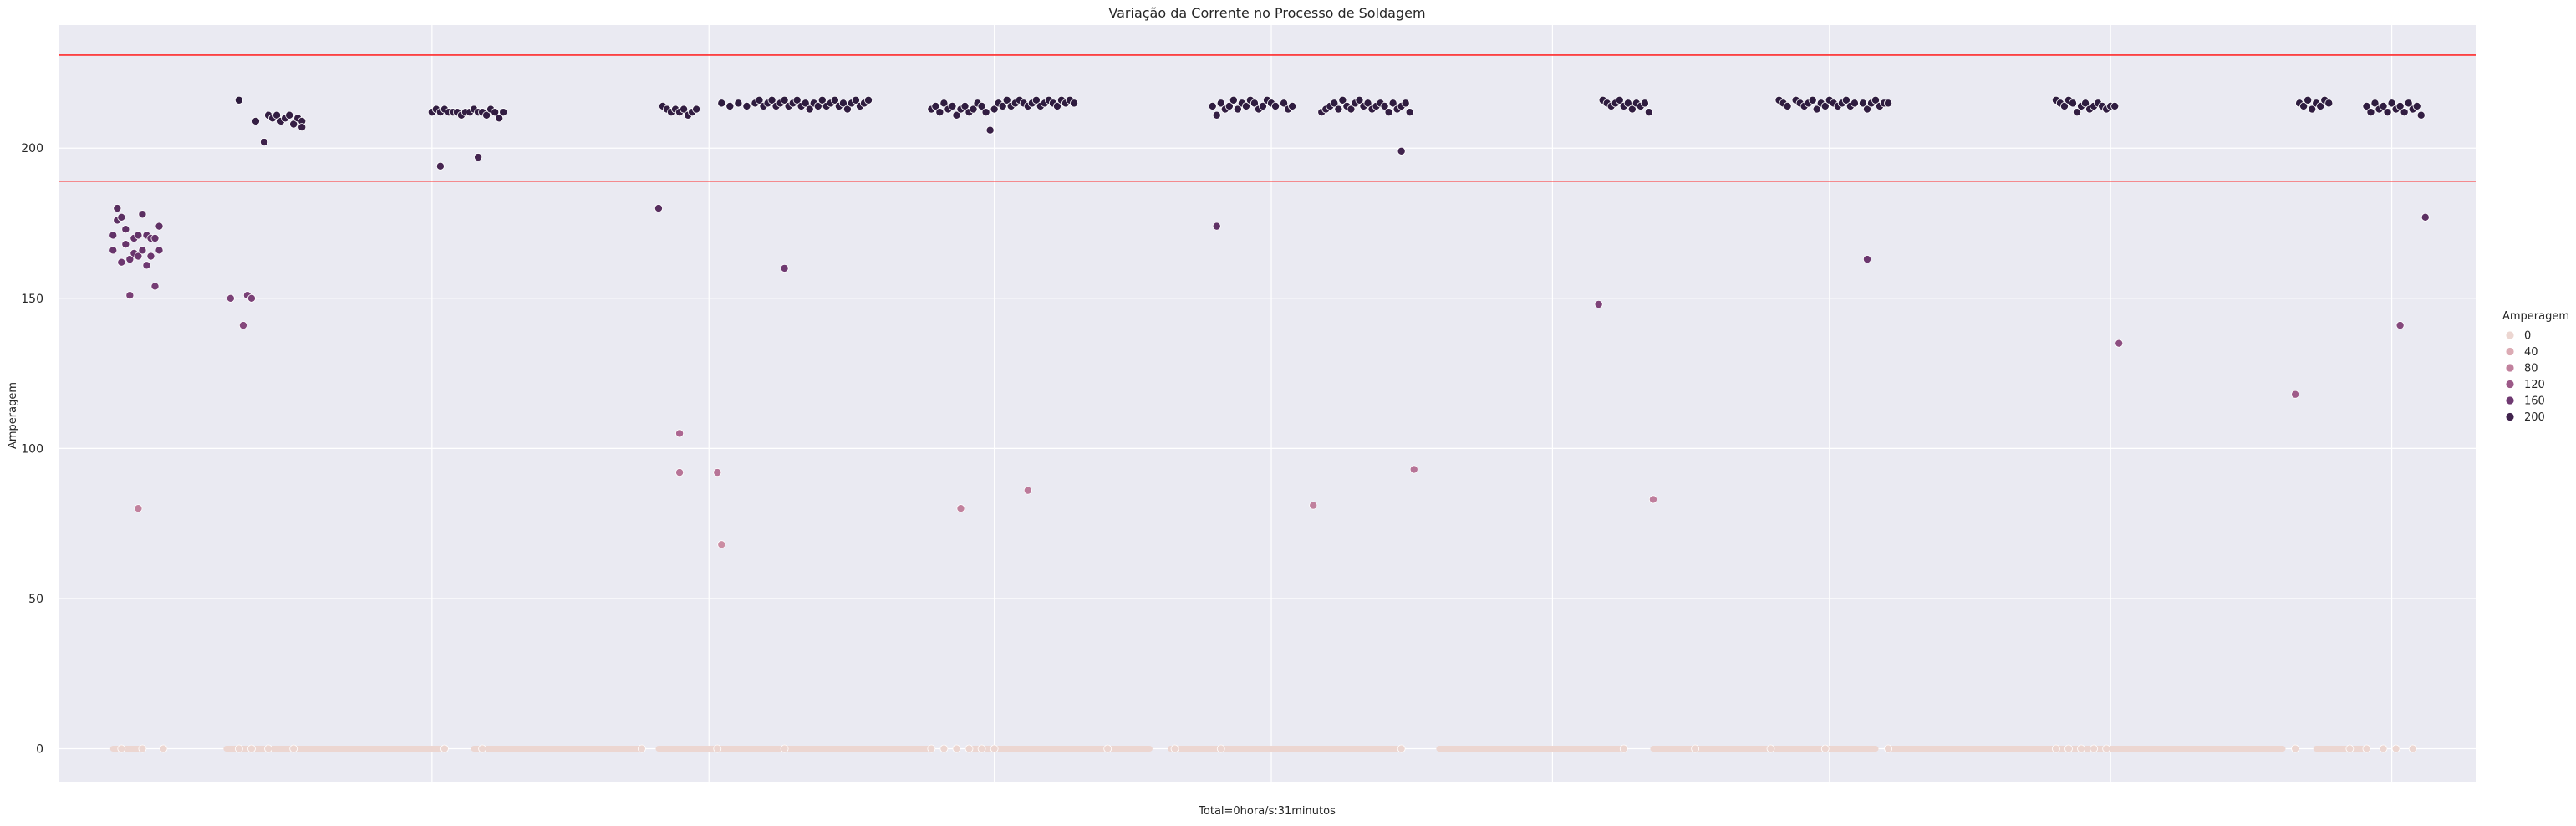 Image resolution: width=2576 pixels, height=826 pixels. Describe the element at coordinates (2531, 352) in the screenshot. I see `legend-label: 40` at that location.